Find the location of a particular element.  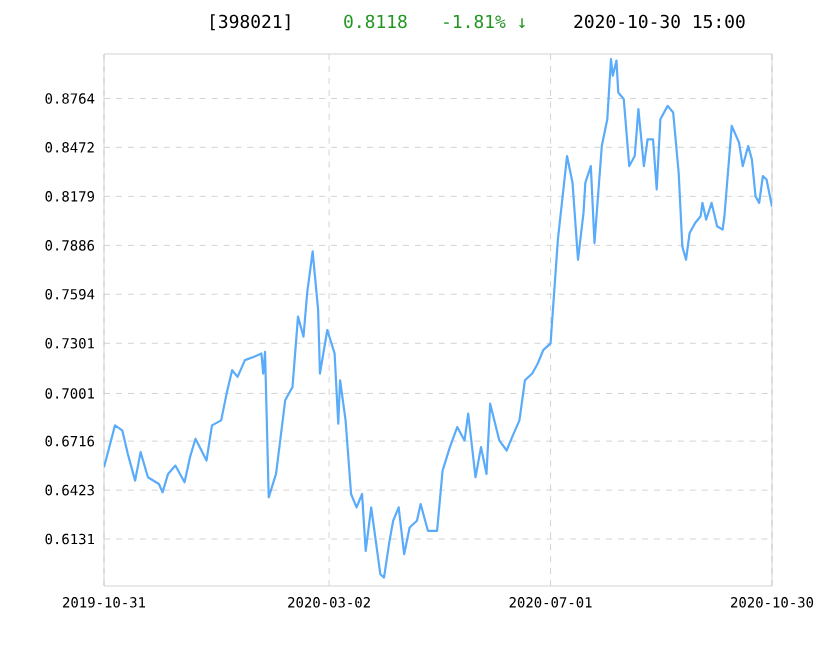

text: 0.8118 is located at coordinates (375, 21).